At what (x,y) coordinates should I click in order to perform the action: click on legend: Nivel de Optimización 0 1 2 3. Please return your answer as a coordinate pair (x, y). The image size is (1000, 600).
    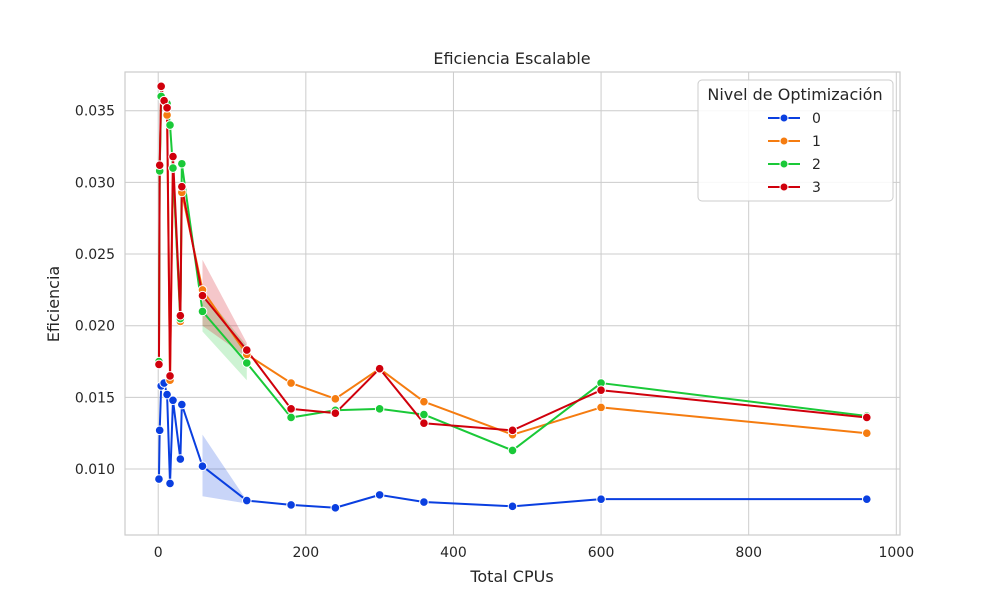
    Looking at the image, I should click on (795, 140).